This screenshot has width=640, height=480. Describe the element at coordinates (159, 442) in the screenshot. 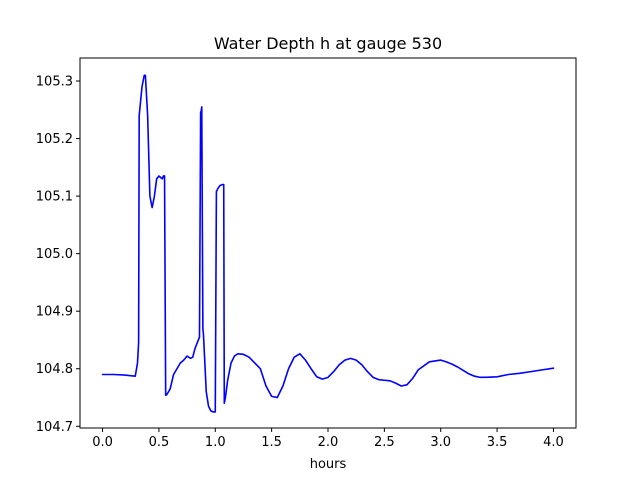

I see `x-tick-label: 0.5` at that location.